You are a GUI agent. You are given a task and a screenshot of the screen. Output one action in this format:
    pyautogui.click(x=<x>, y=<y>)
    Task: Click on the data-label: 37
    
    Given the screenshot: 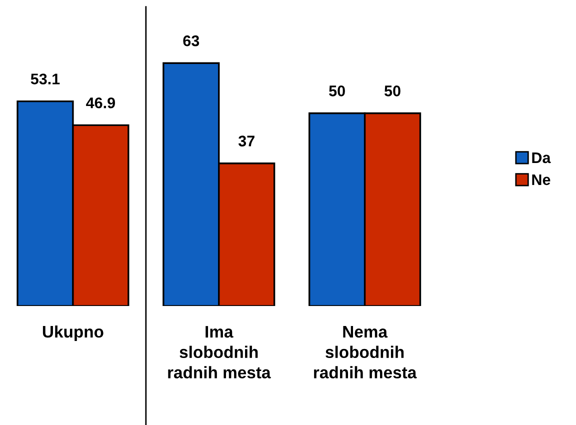 What is the action you would take?
    pyautogui.click(x=246, y=141)
    